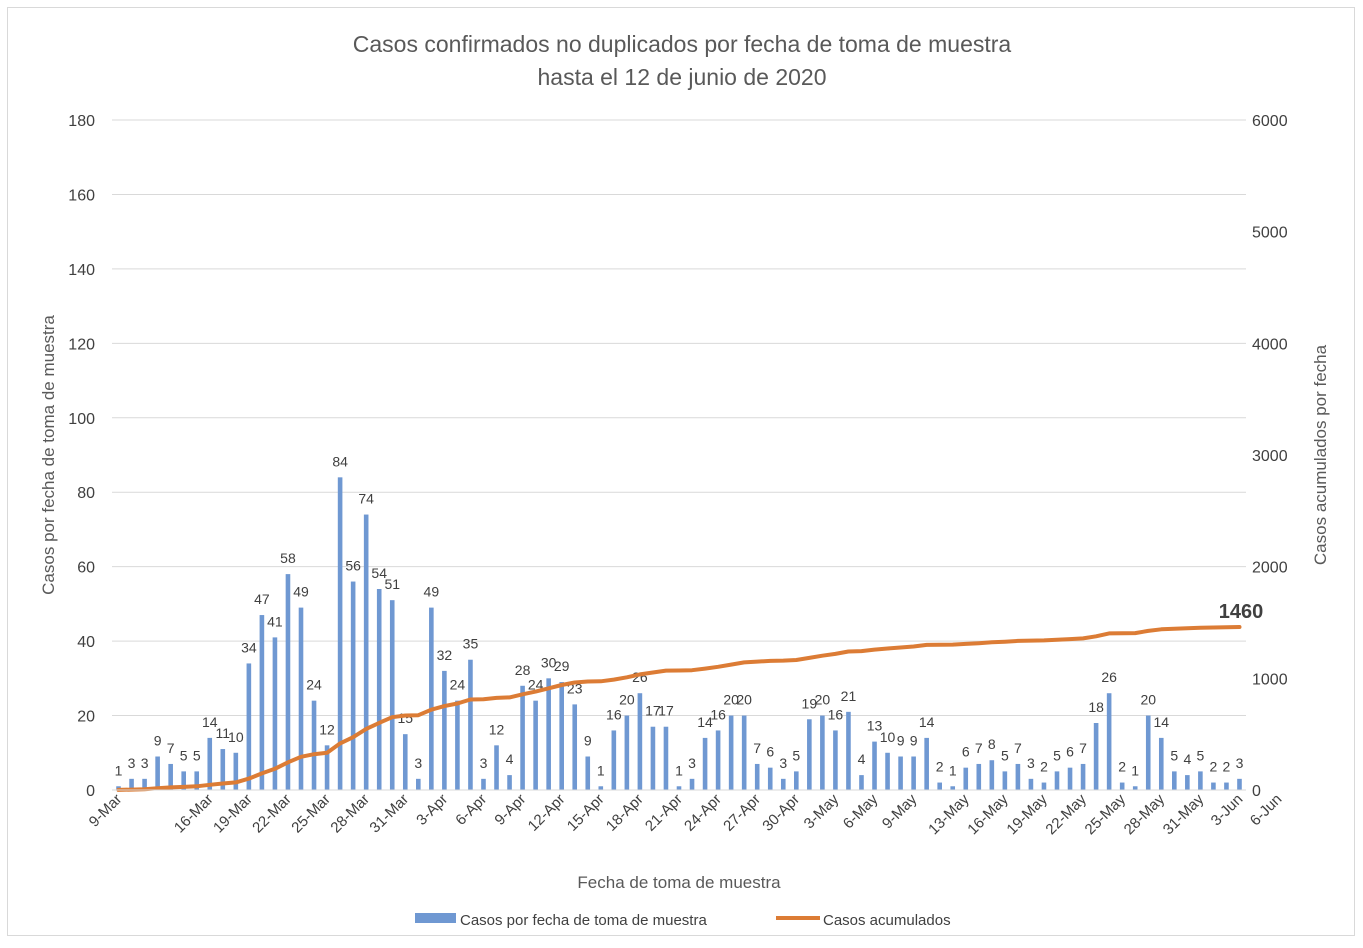 This screenshot has height=948, width=1363. Describe the element at coordinates (81, 419) in the screenshot. I see `y-tick-label: 100` at that location.